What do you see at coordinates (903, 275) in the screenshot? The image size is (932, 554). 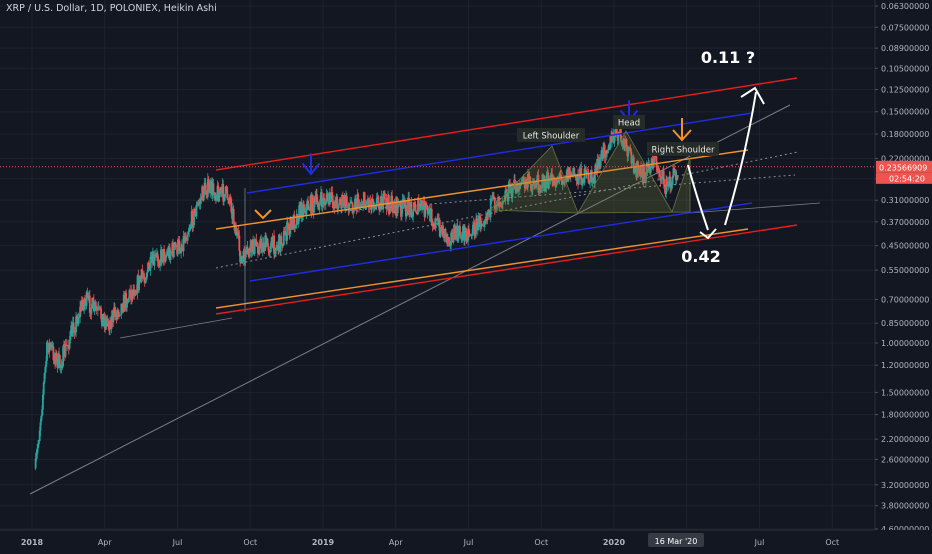 I see `price-axis-panel` at bounding box center [903, 275].